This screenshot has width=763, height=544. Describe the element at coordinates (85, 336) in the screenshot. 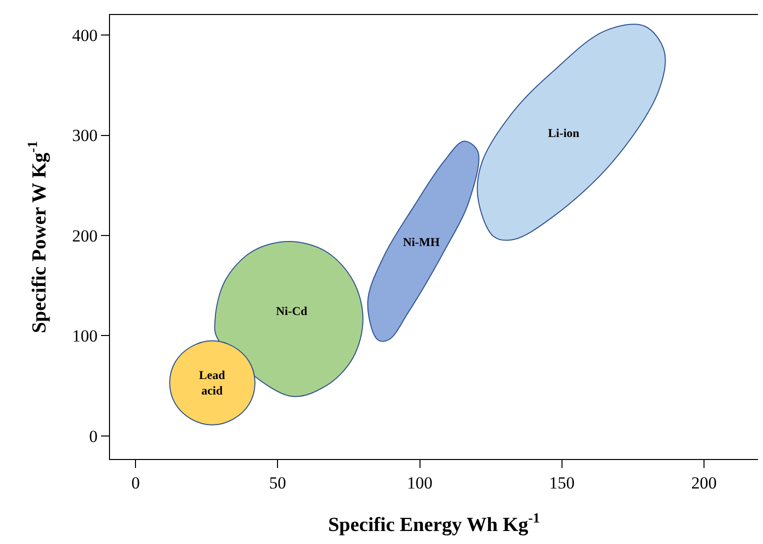

I see `y-tick-label: 100` at that location.